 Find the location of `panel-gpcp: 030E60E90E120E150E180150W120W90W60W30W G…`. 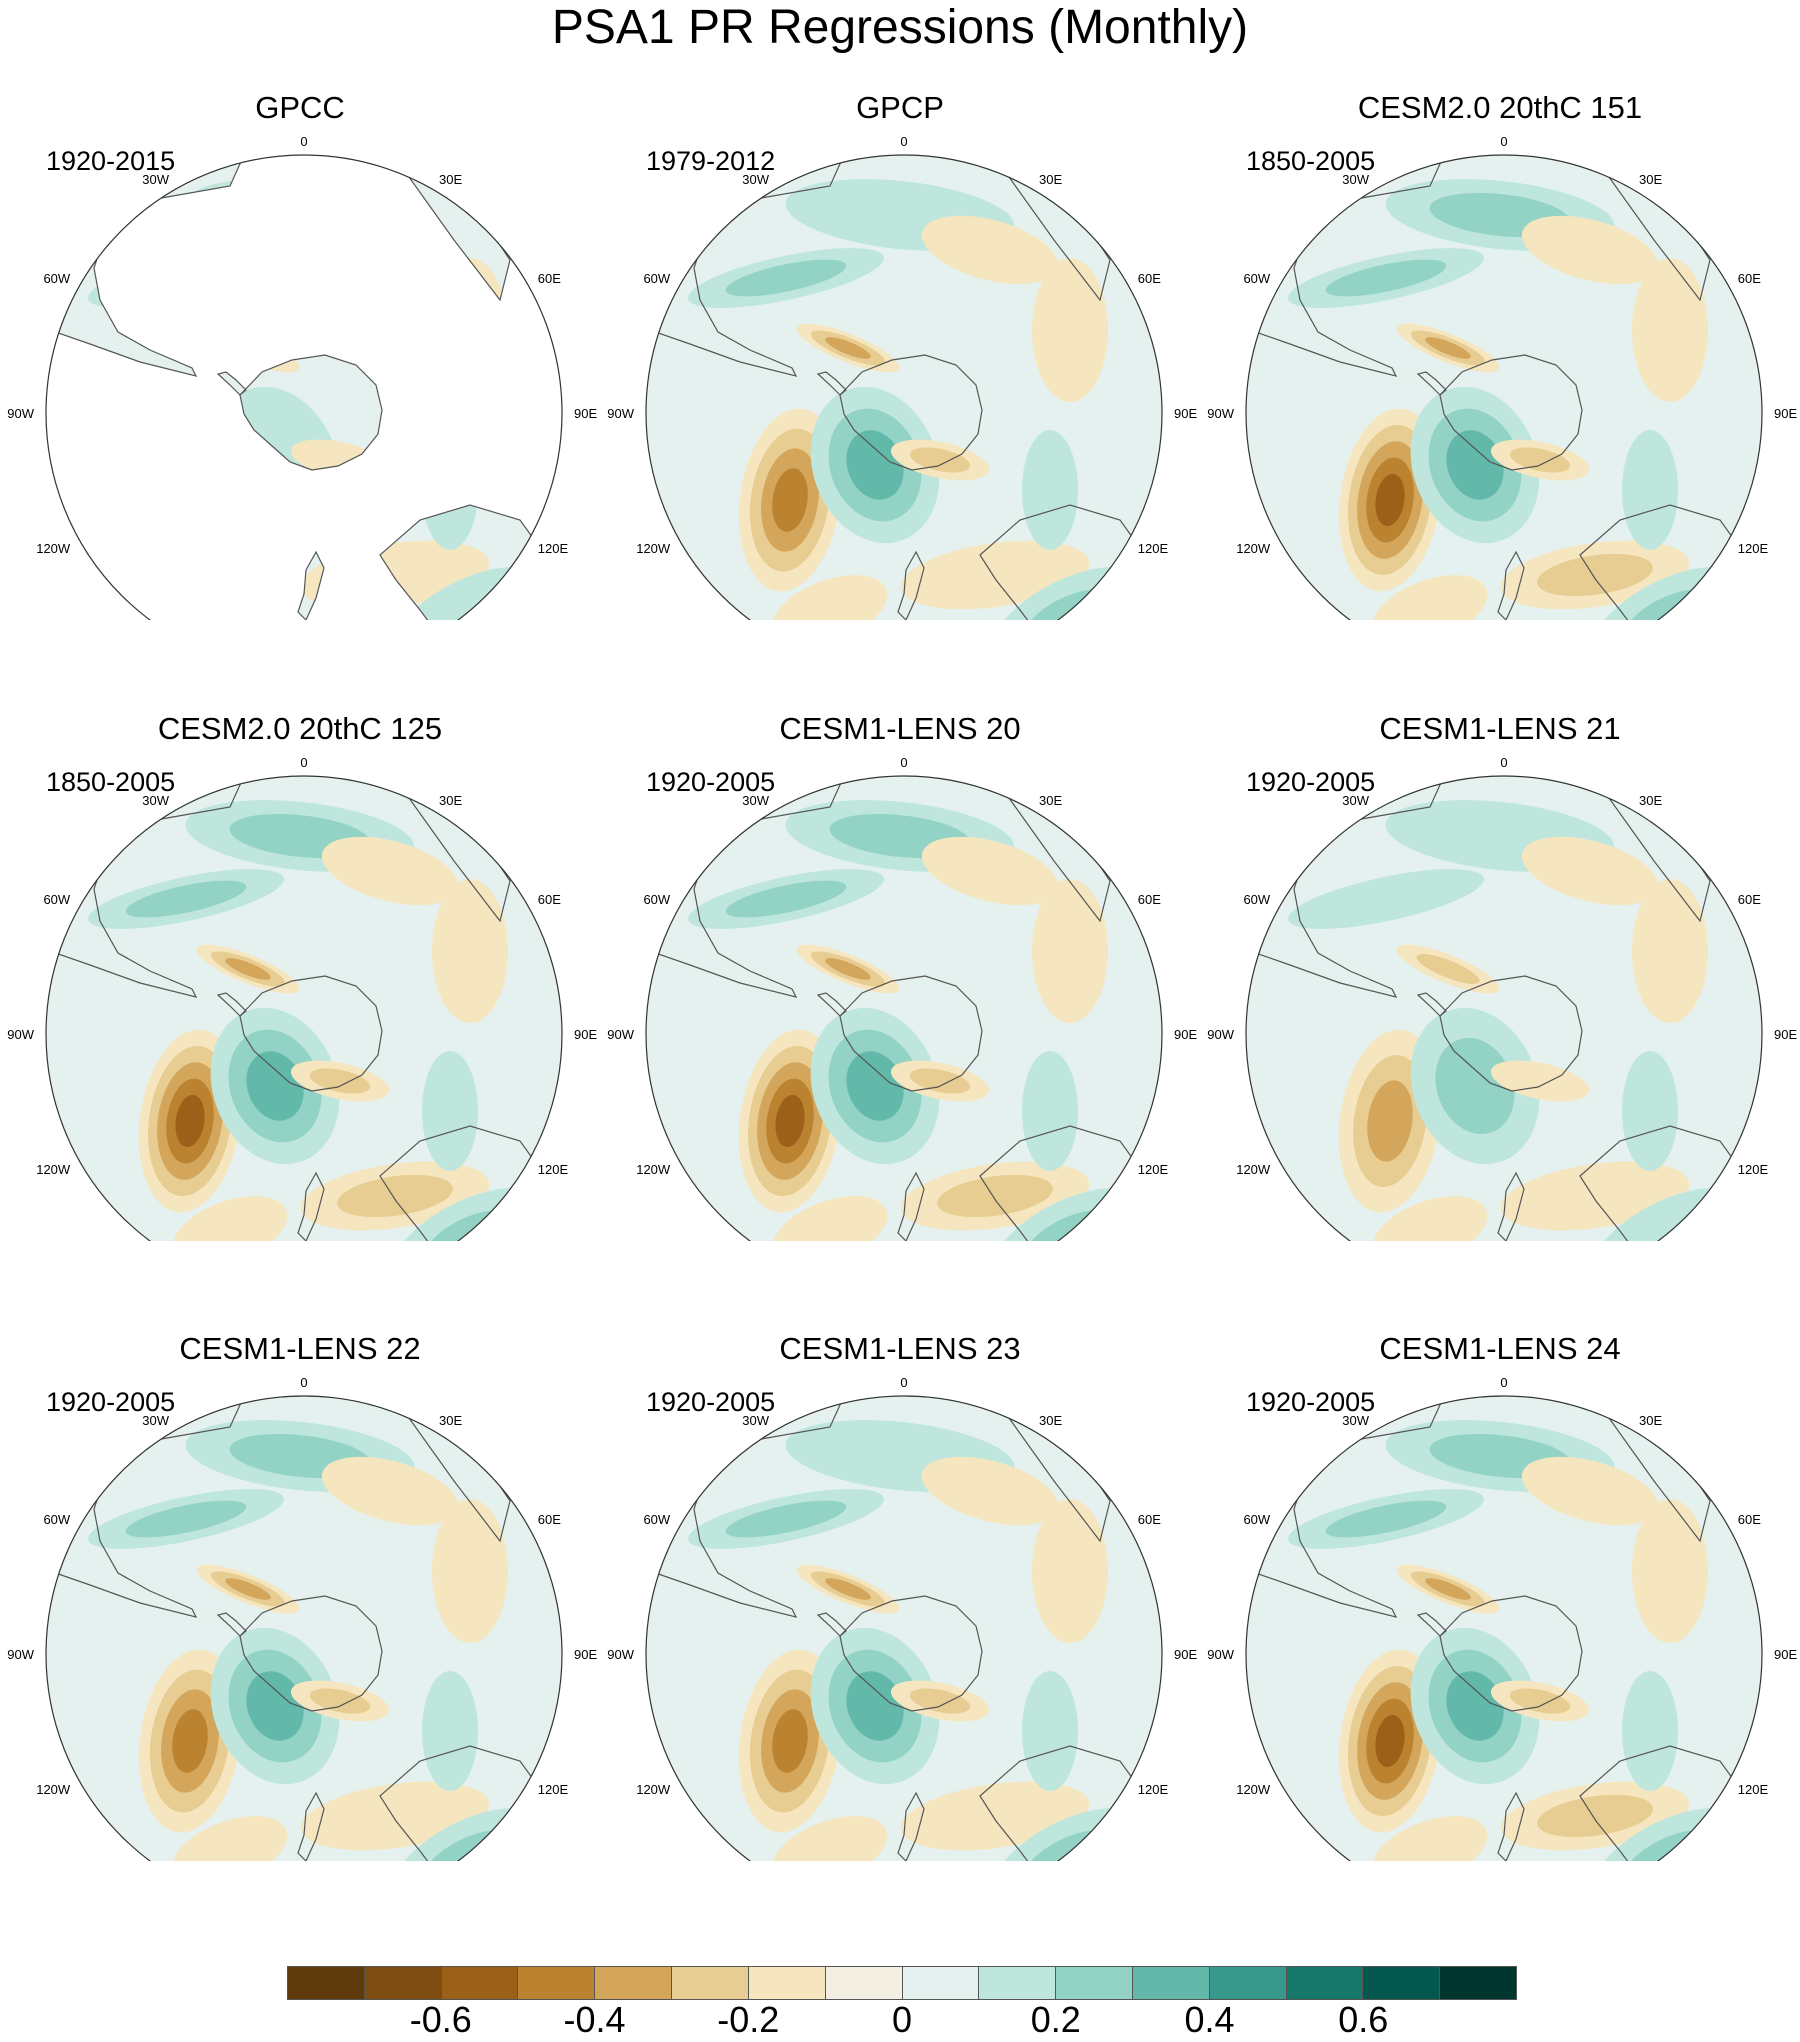

panel-gpcp: 030E60E90E120E150E180150W120W90W60W30W G… is located at coordinates (900, 310).